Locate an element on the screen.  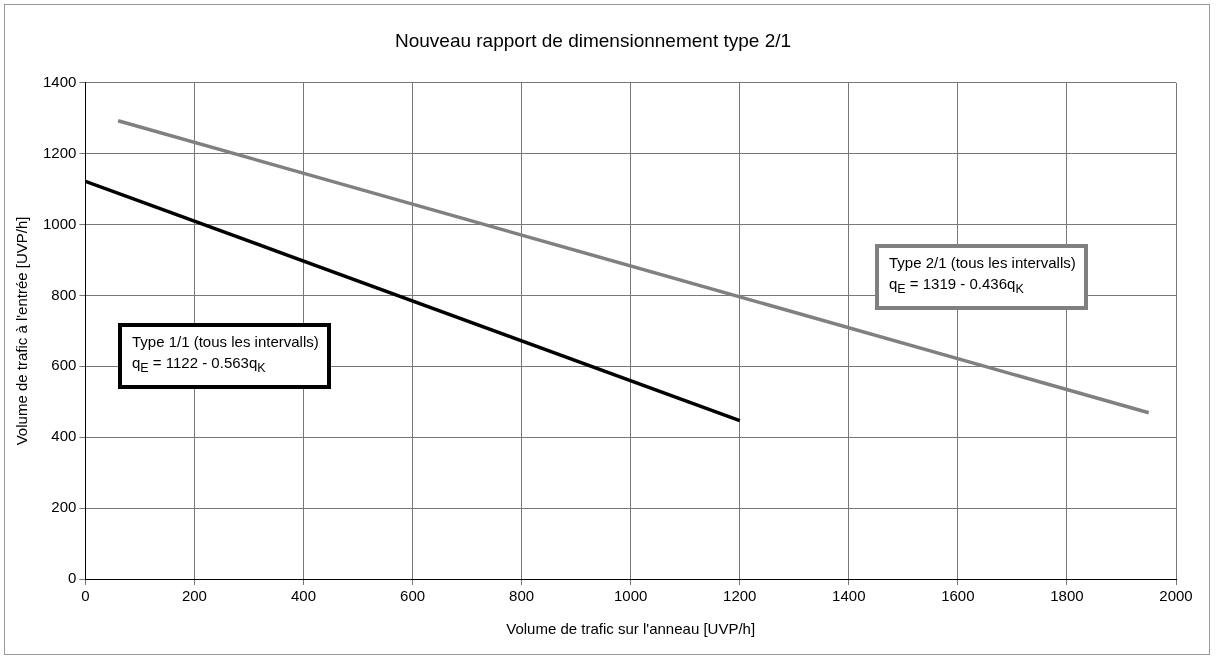
chart-title: Nouveau rapport de dimensionnement type 2/1 is located at coordinates (593, 40).